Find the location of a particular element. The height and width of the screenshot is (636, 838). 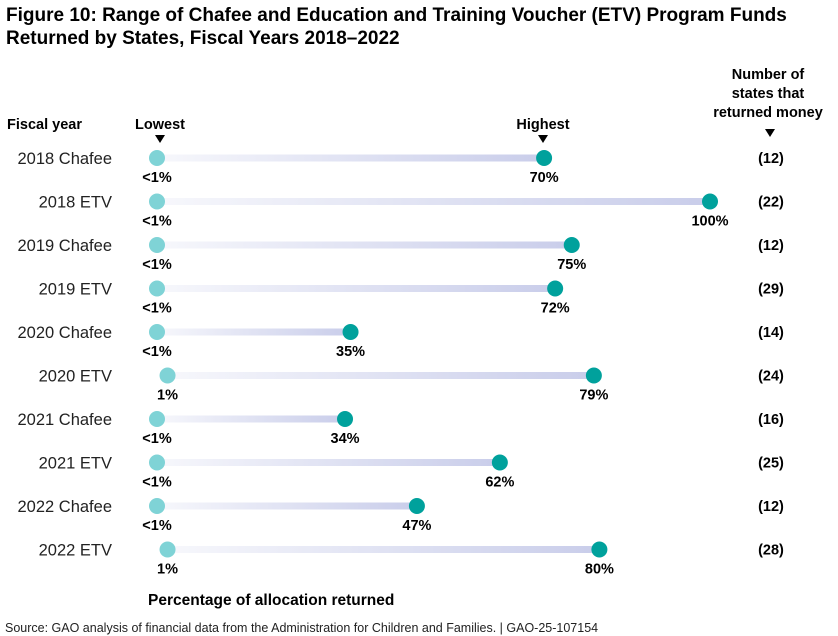

high-value-label: 100% is located at coordinates (709, 222).